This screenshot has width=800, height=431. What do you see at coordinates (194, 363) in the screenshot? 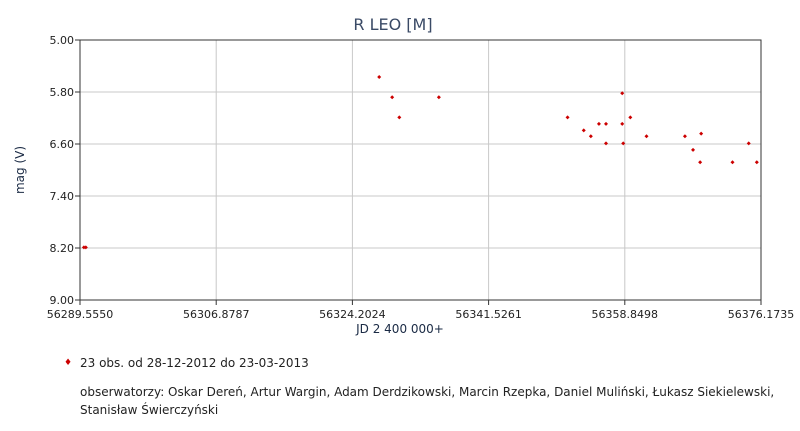
I see `legend-text: 23 obs. od 28-12-2012 do 23-03-2013` at bounding box center [194, 363].